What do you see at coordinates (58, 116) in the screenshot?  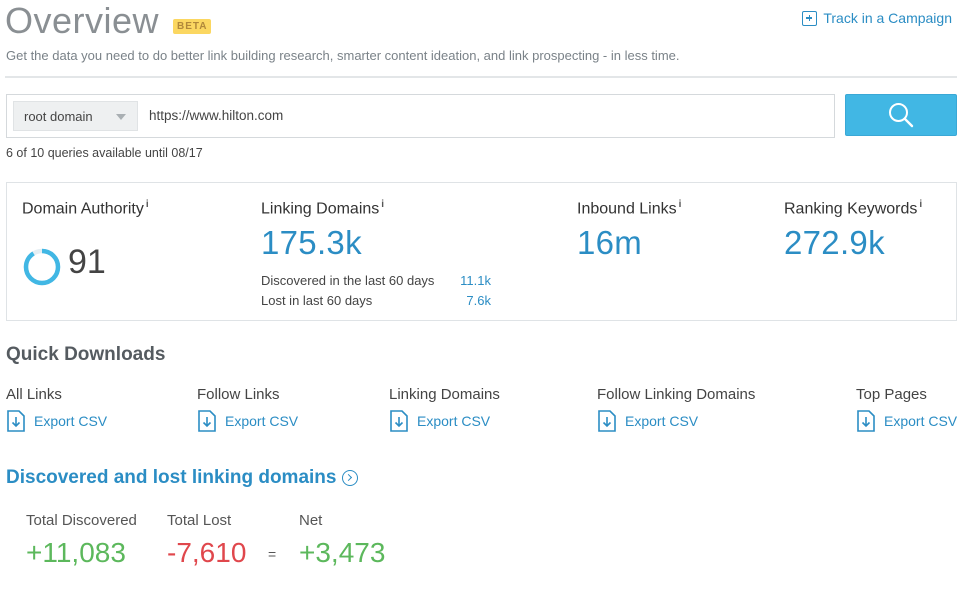 I see `scope-select-value: root domain` at bounding box center [58, 116].